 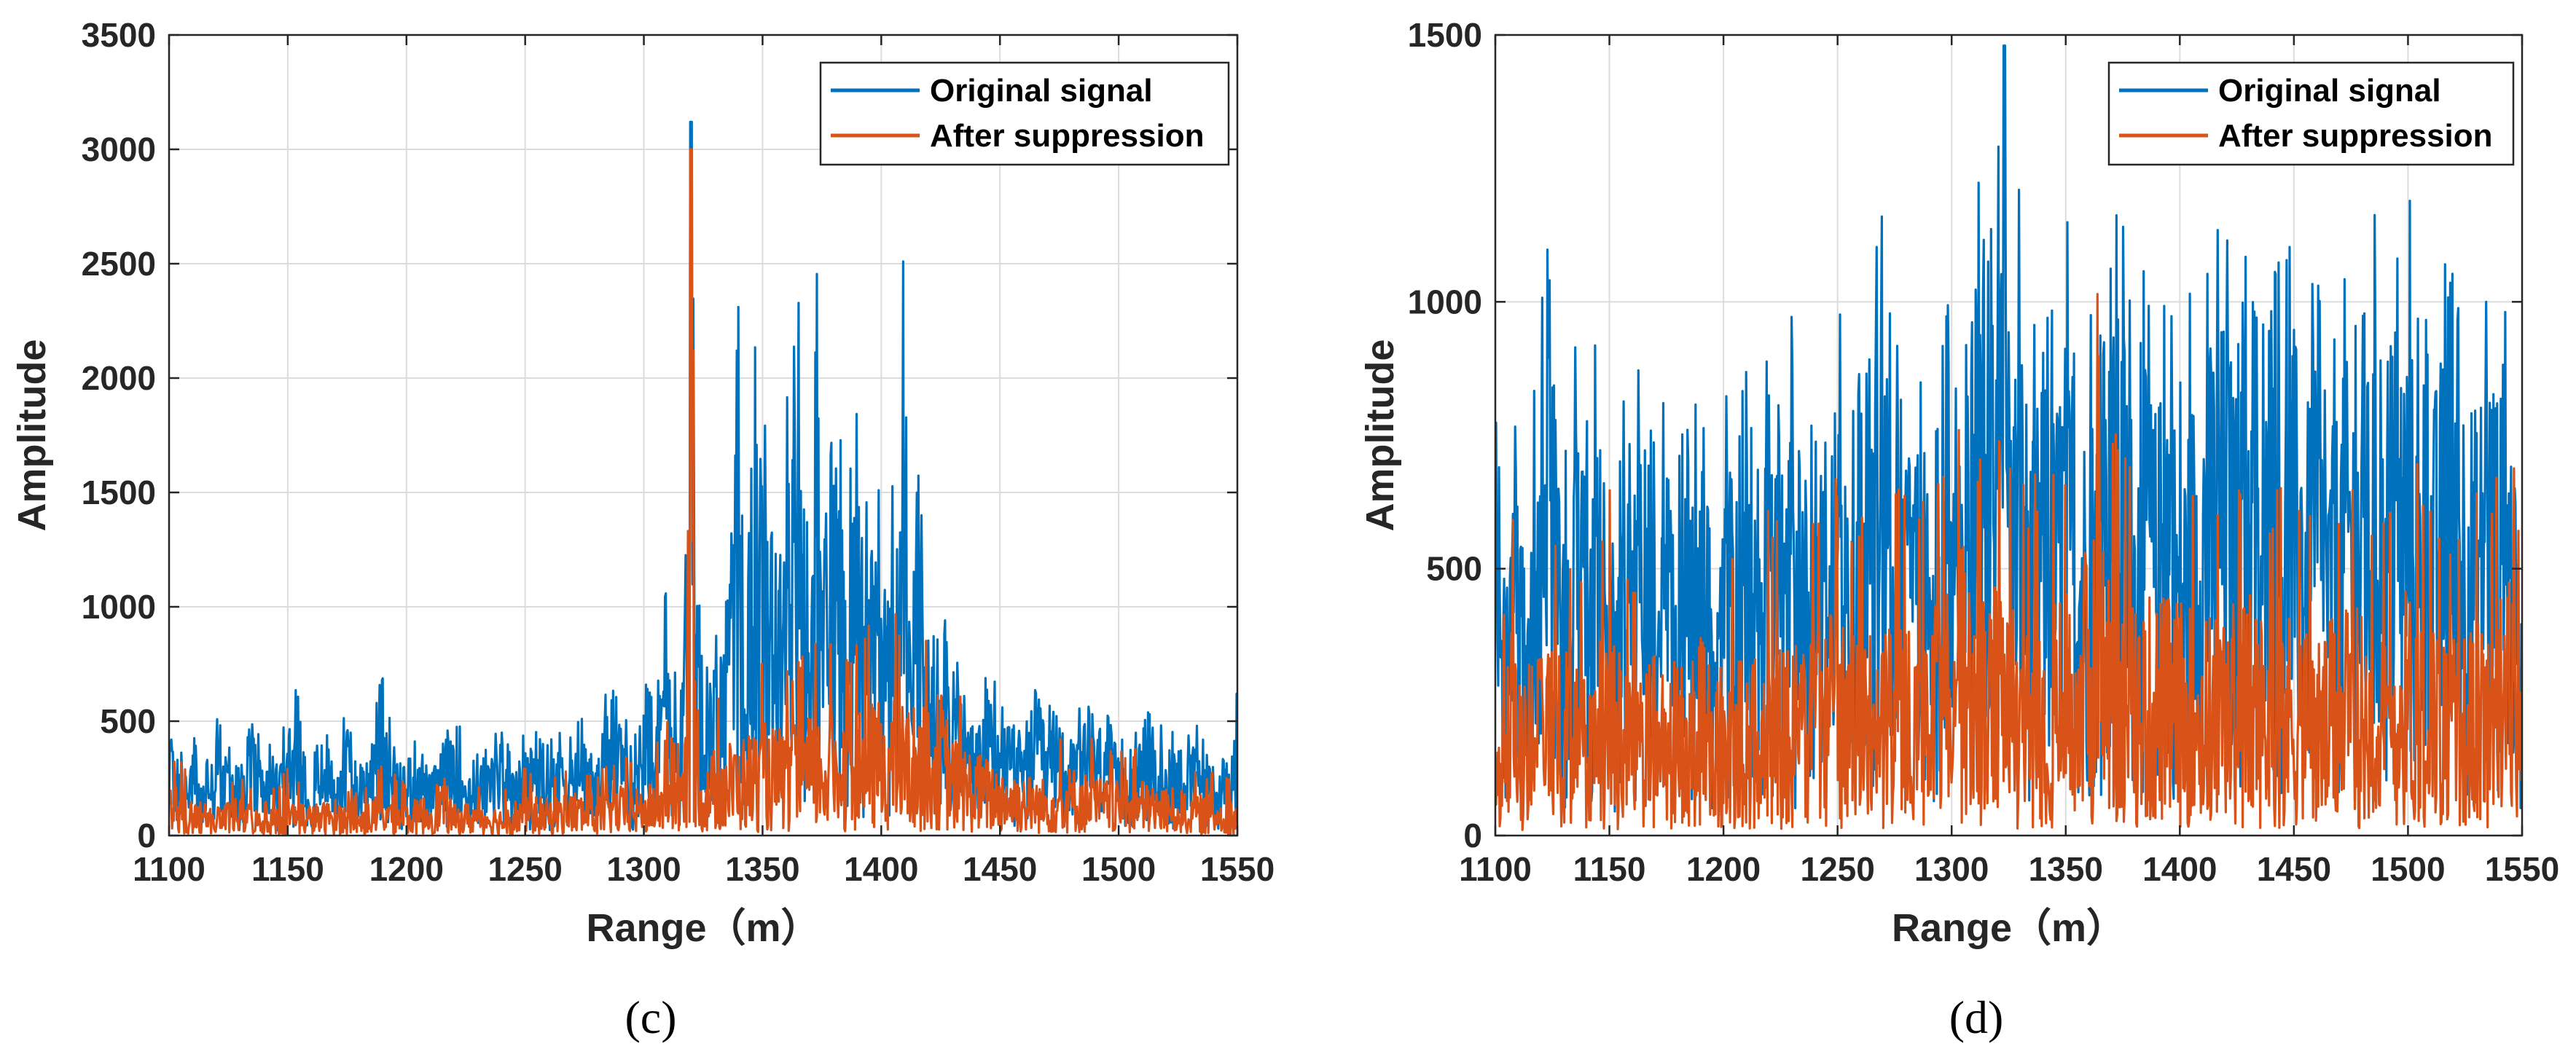 I want to click on y-tick-label: 3500, so click(x=119, y=35).